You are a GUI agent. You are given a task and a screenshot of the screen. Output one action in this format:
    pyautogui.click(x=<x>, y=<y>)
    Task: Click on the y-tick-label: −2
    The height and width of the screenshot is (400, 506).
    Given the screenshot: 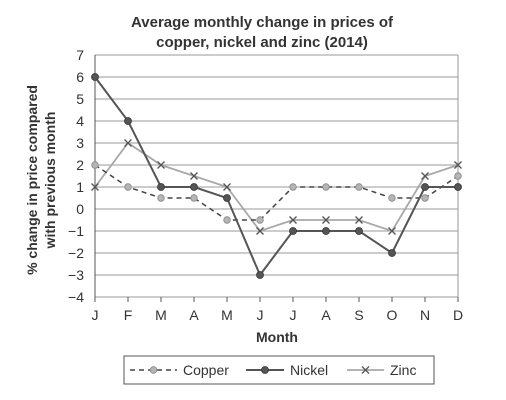 What is the action you would take?
    pyautogui.click(x=76, y=253)
    